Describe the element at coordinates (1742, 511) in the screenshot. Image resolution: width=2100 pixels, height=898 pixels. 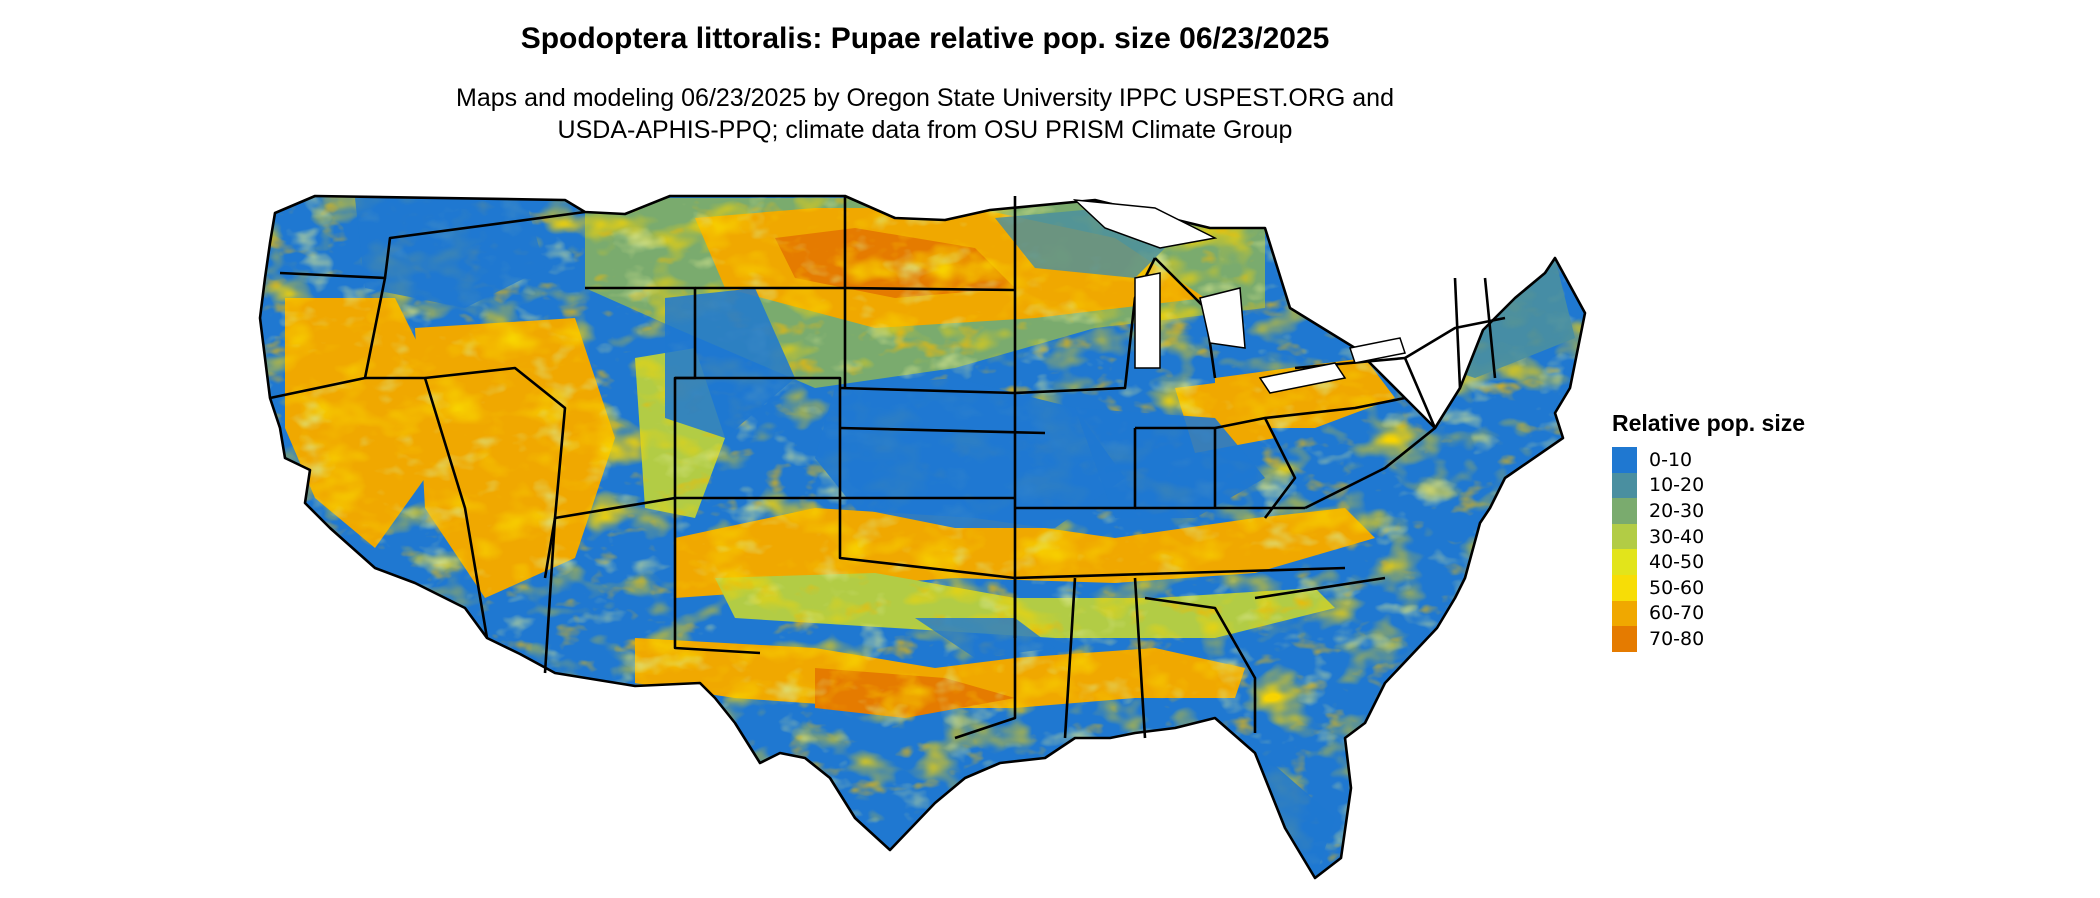
I see `legend-item: 20-30` at that location.